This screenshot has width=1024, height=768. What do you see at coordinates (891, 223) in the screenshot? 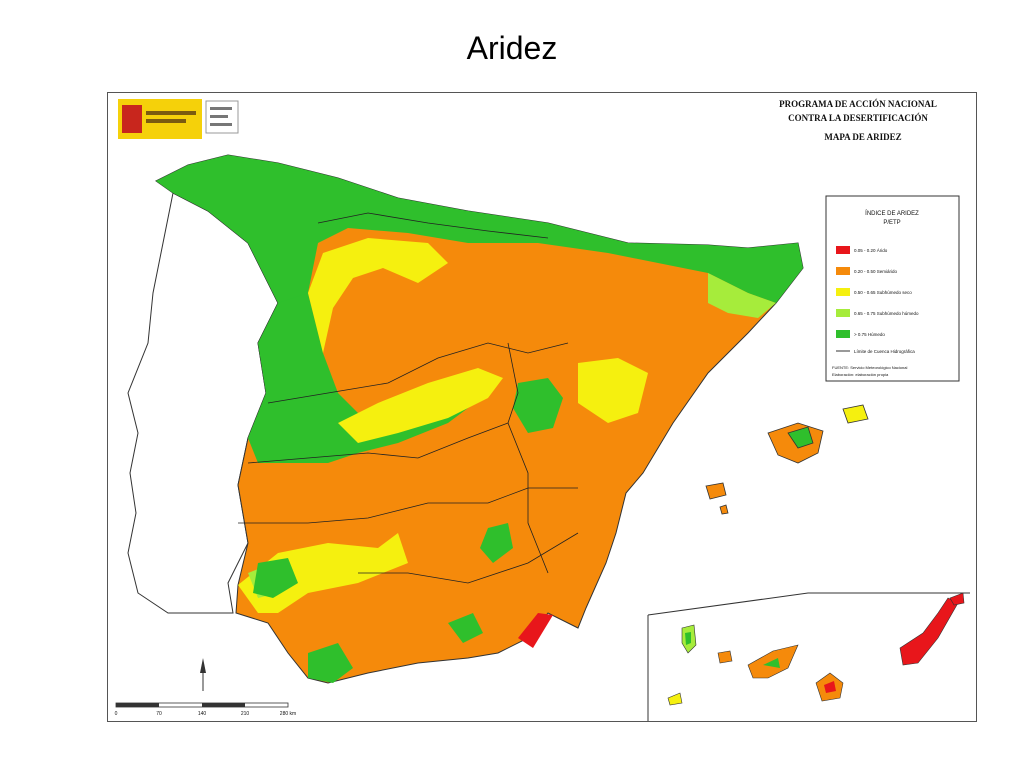
I see `legend-subtitle: P/ETP` at bounding box center [891, 223].